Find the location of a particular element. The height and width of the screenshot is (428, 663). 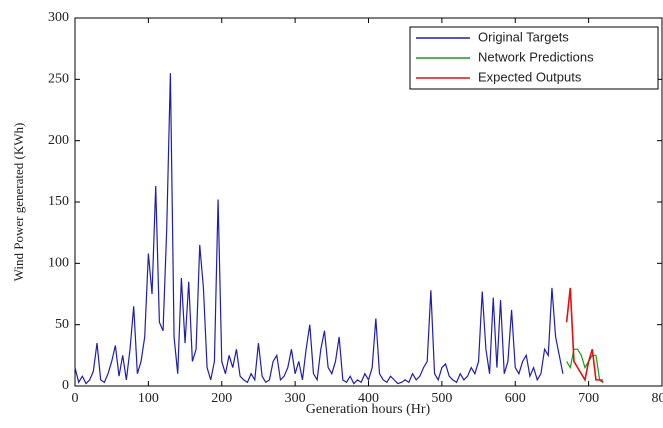

y-tick-label: 0 is located at coordinates (65, 385).